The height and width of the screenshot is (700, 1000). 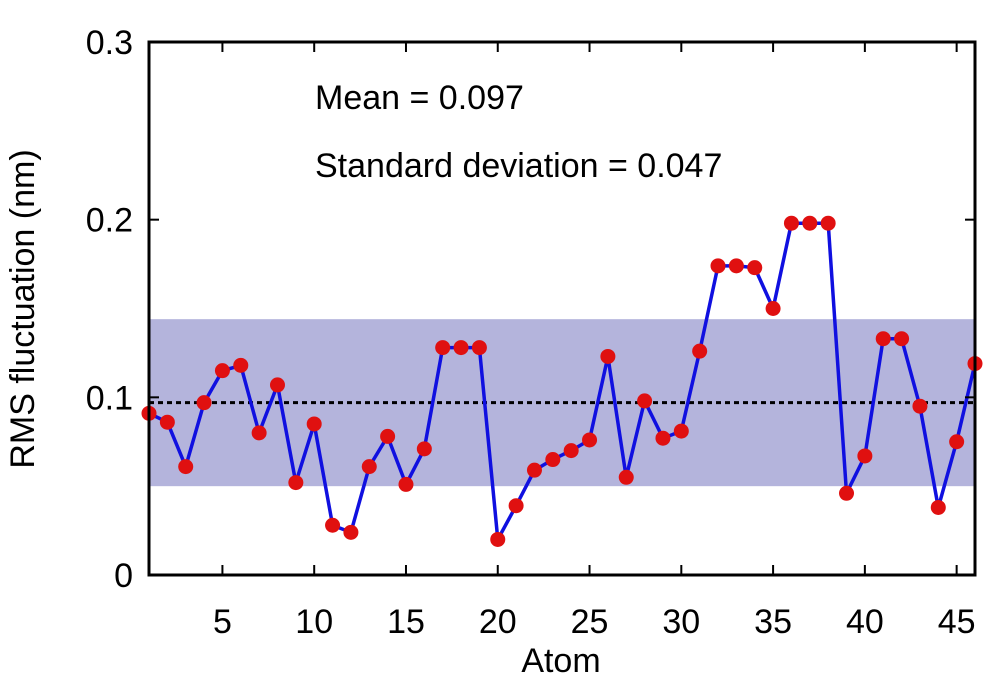 What do you see at coordinates (773, 622) in the screenshot?
I see `x-tick-label: 35` at bounding box center [773, 622].